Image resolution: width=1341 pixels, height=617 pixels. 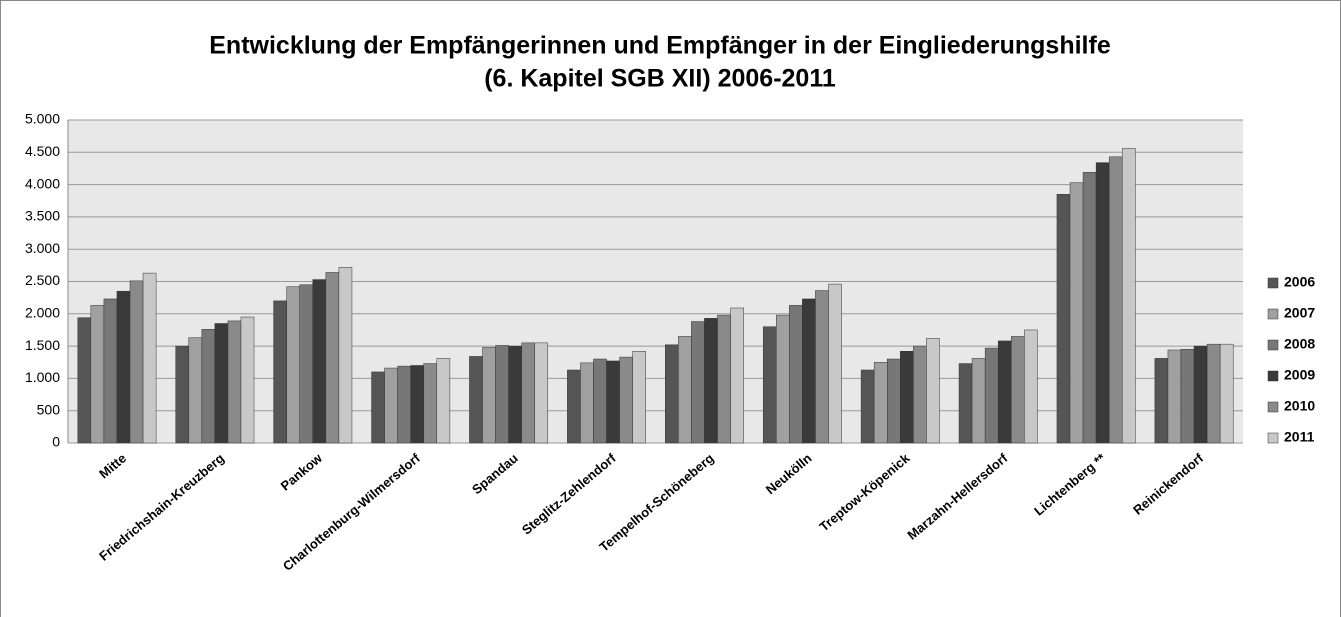 I want to click on y-tick-label: 0, so click(x=56, y=442).